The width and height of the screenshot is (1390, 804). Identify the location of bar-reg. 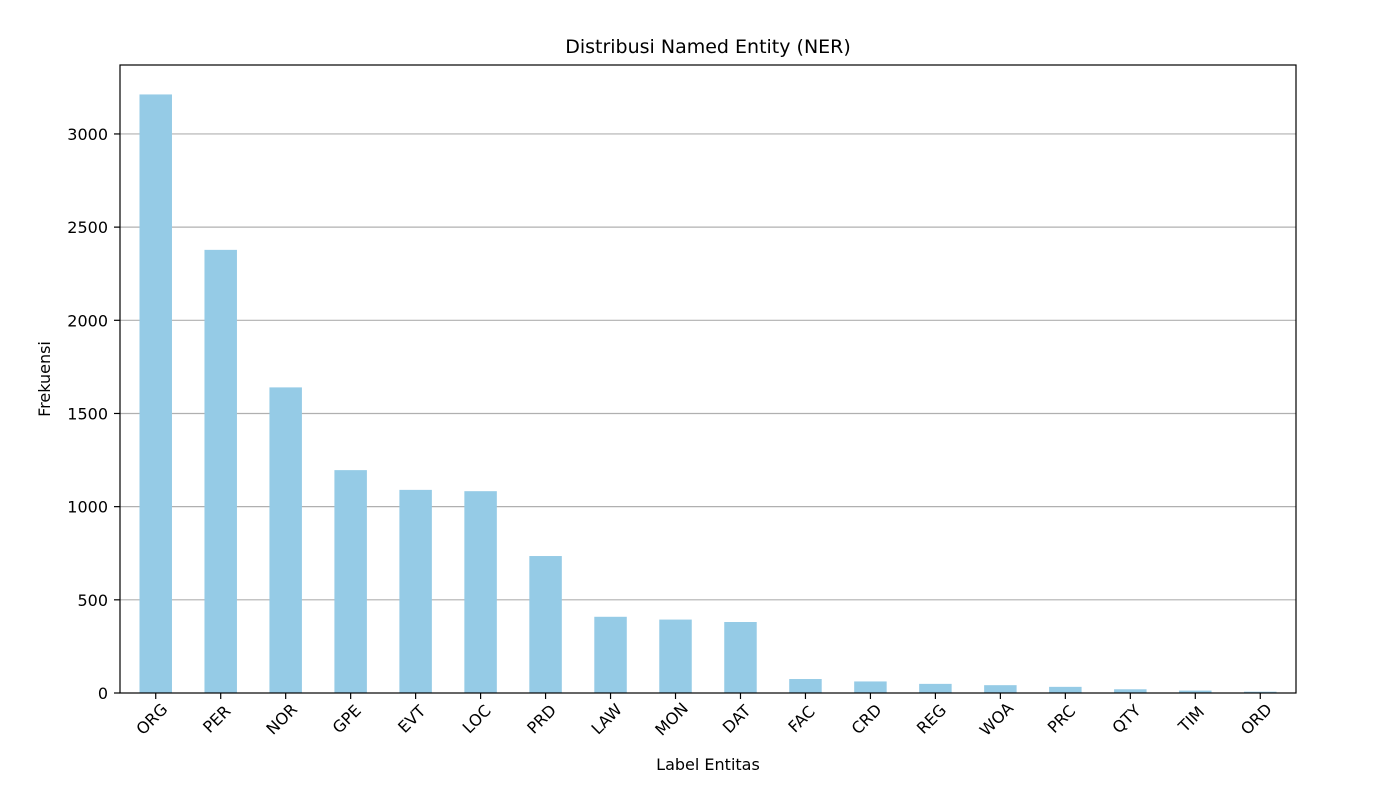
(935, 688).